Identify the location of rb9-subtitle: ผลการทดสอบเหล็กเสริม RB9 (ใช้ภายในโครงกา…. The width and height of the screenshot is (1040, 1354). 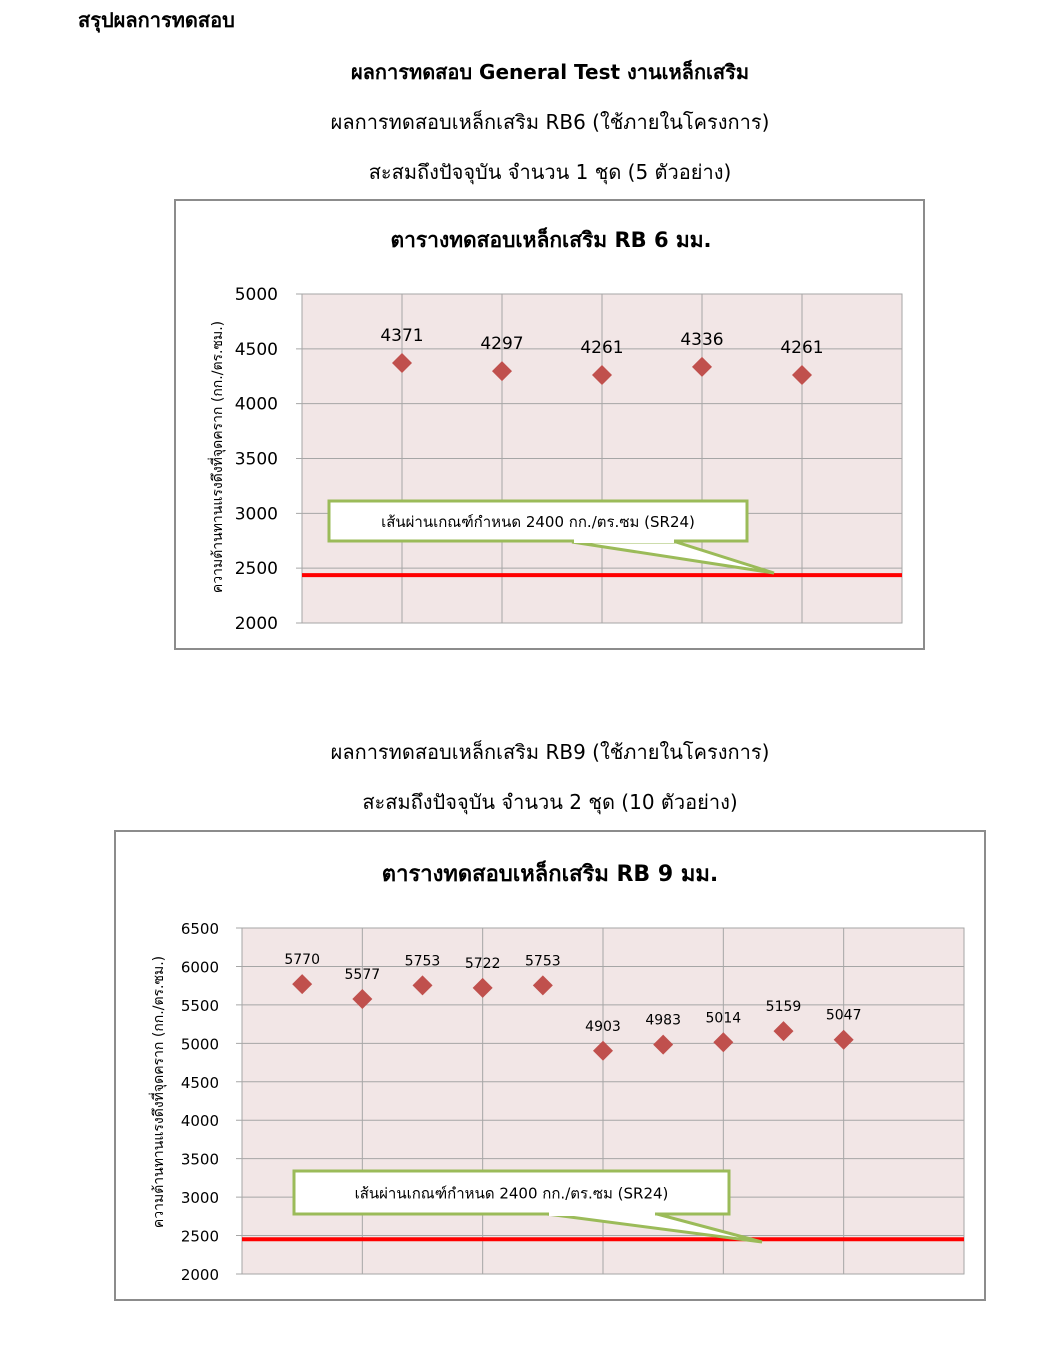
(550, 752).